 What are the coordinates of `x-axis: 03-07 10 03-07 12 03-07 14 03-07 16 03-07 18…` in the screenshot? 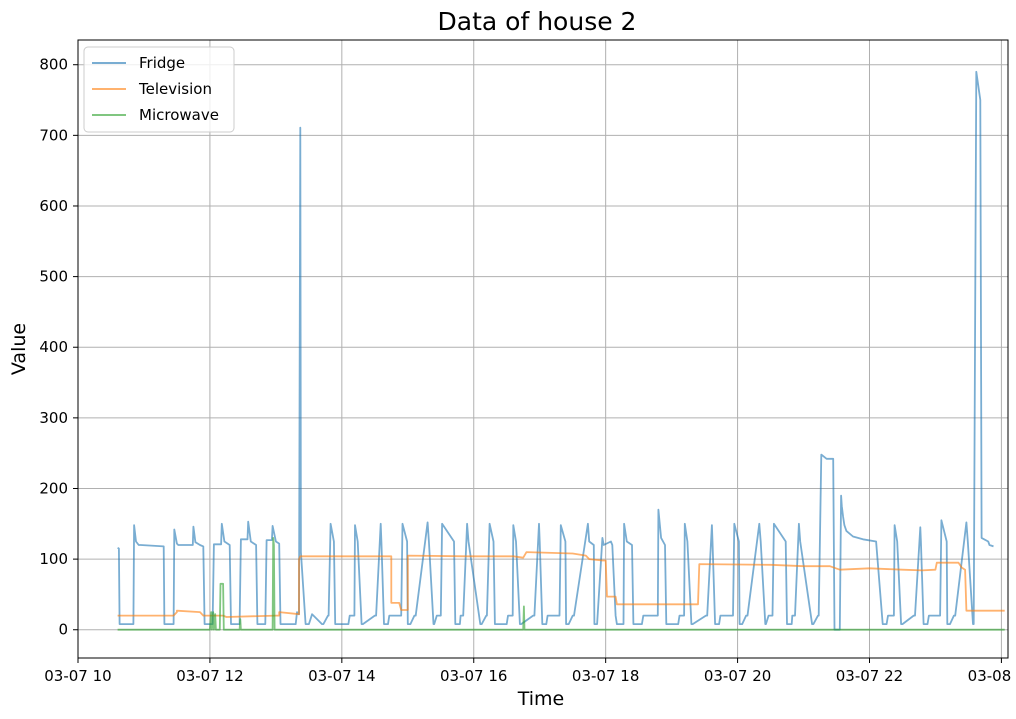 It's located at (530, 671).